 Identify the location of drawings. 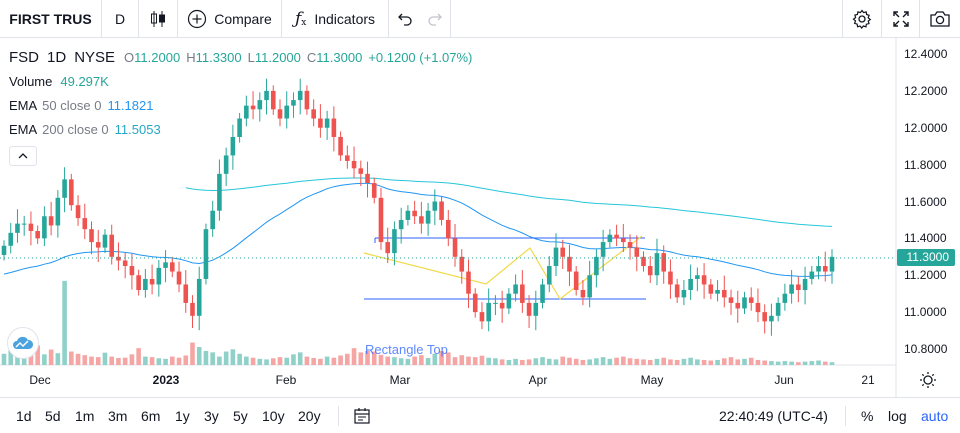
(504, 267).